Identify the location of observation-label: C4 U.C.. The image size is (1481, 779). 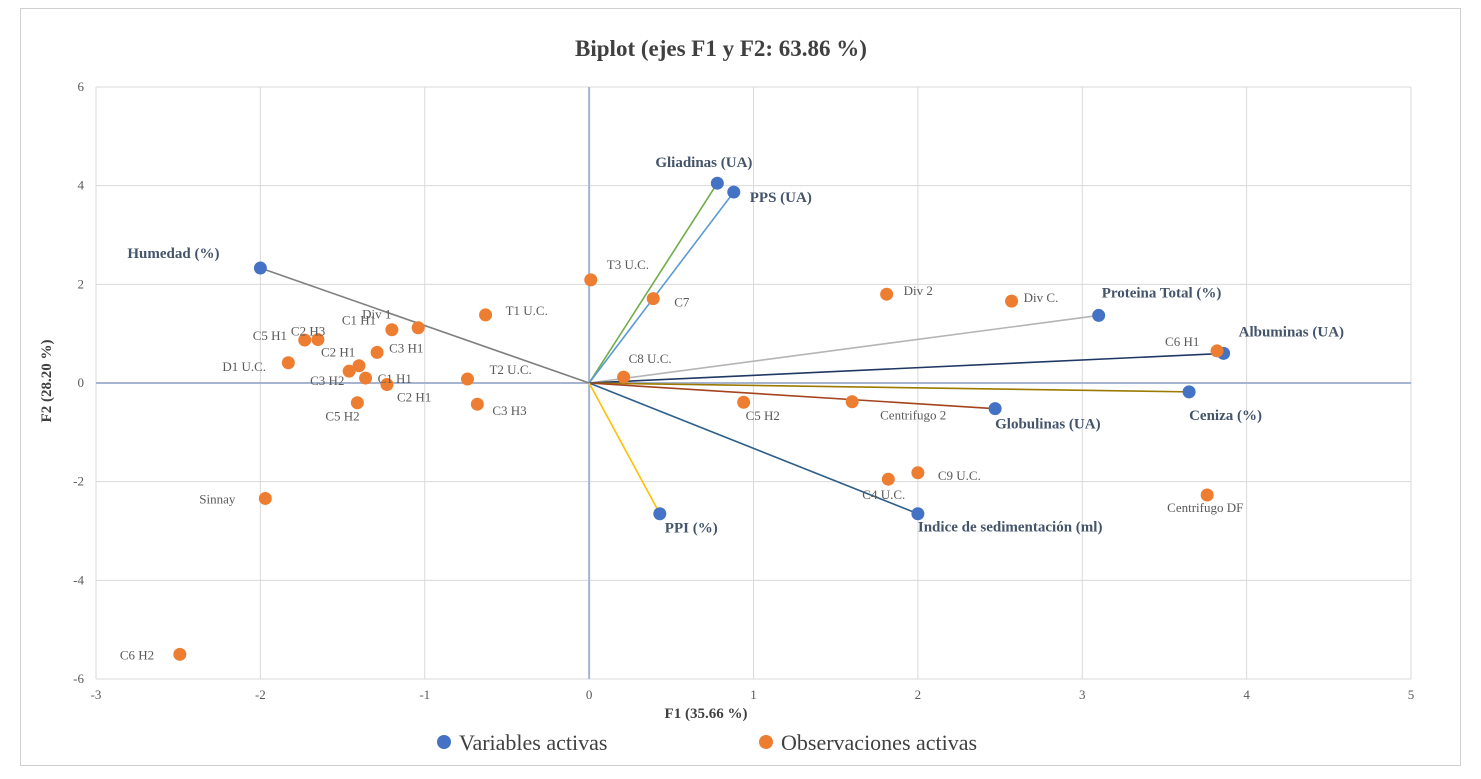
(883, 494).